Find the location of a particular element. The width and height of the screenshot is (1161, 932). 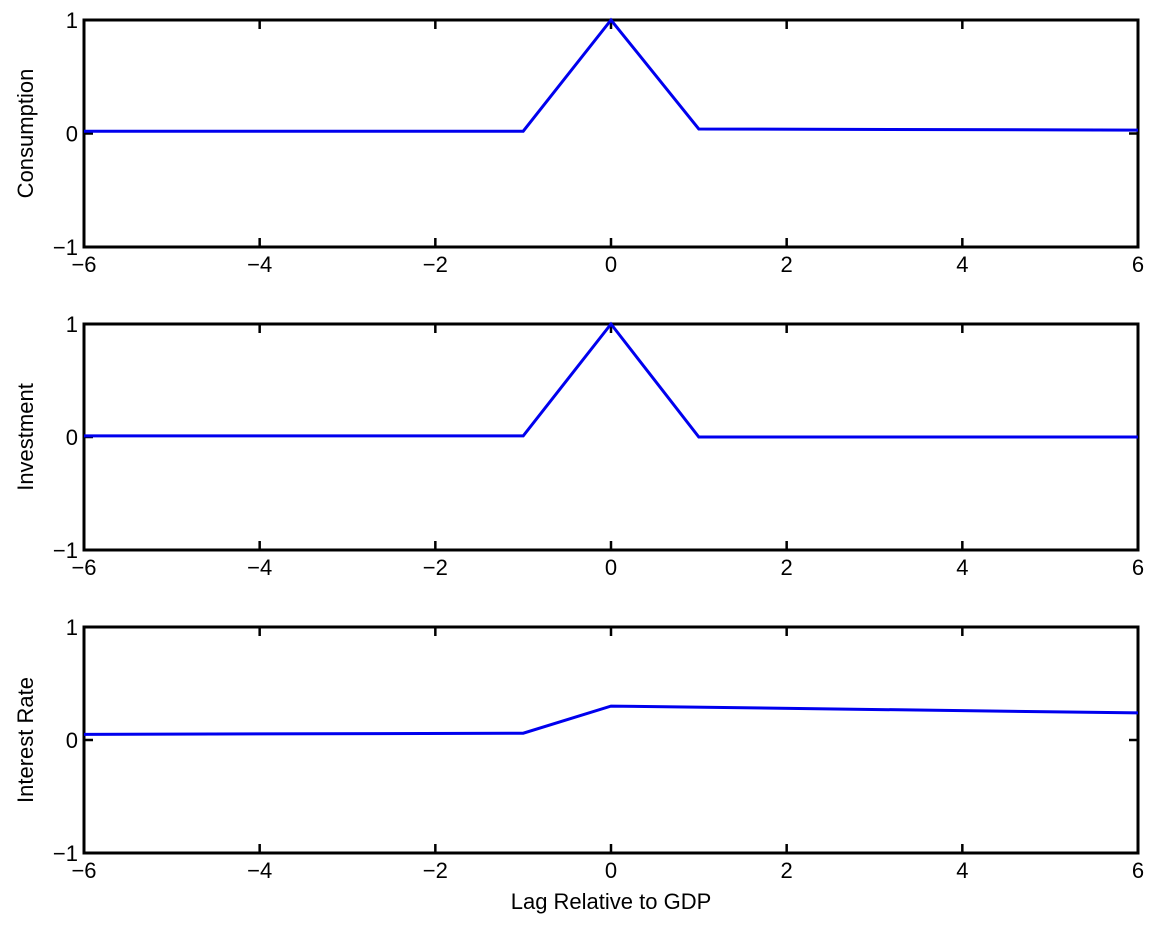

y-axis-label: Investment is located at coordinates (25, 437).